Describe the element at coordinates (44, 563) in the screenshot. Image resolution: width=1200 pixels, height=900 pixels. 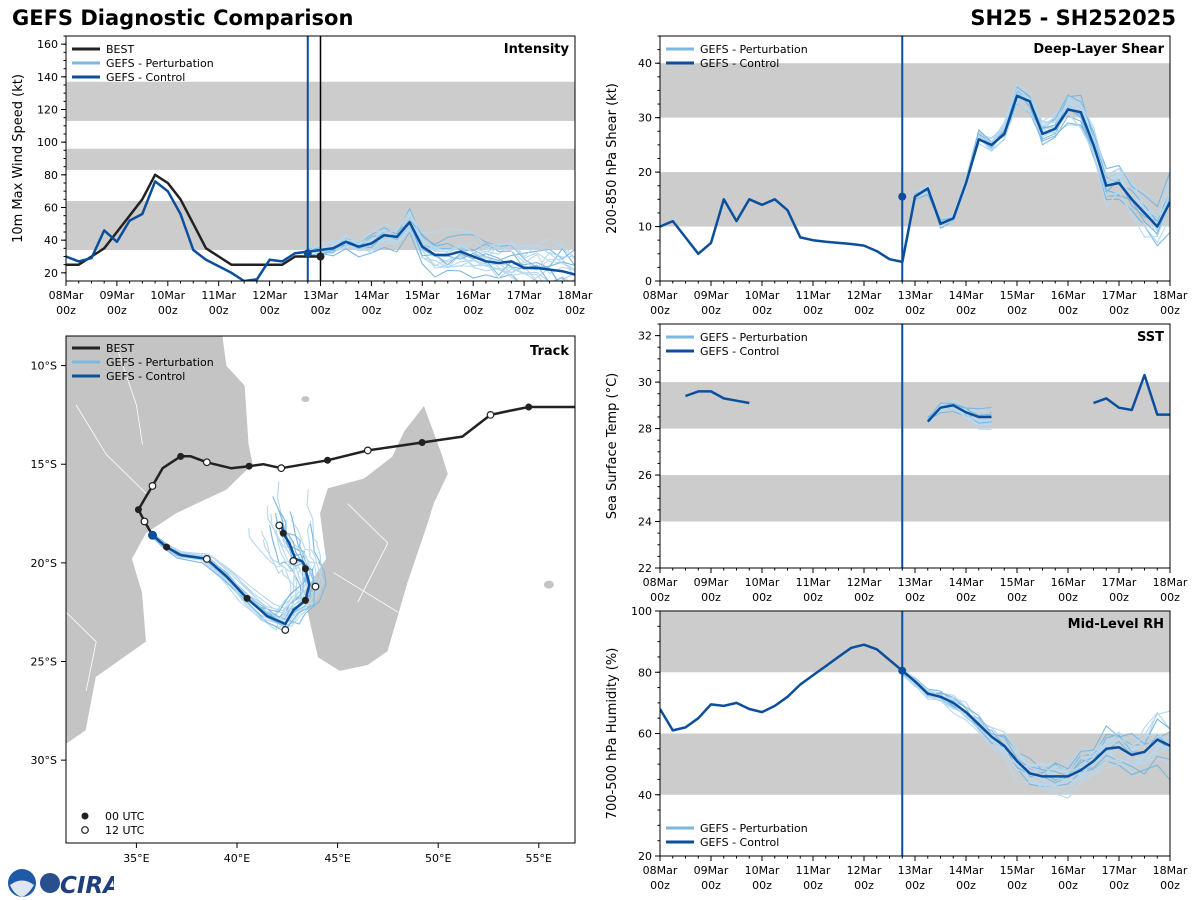
I see `lat-tick-label: 20°S` at that location.